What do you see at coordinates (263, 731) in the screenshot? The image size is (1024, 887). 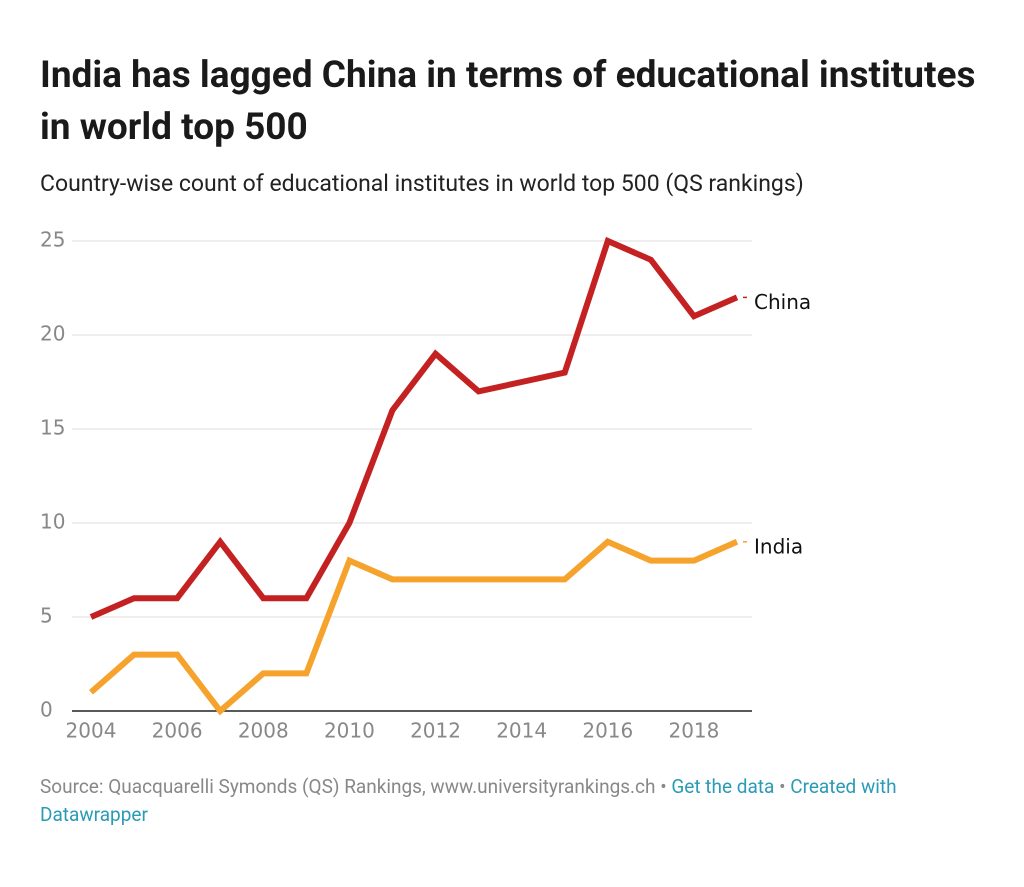 I see `x-tick-label: 2008` at bounding box center [263, 731].